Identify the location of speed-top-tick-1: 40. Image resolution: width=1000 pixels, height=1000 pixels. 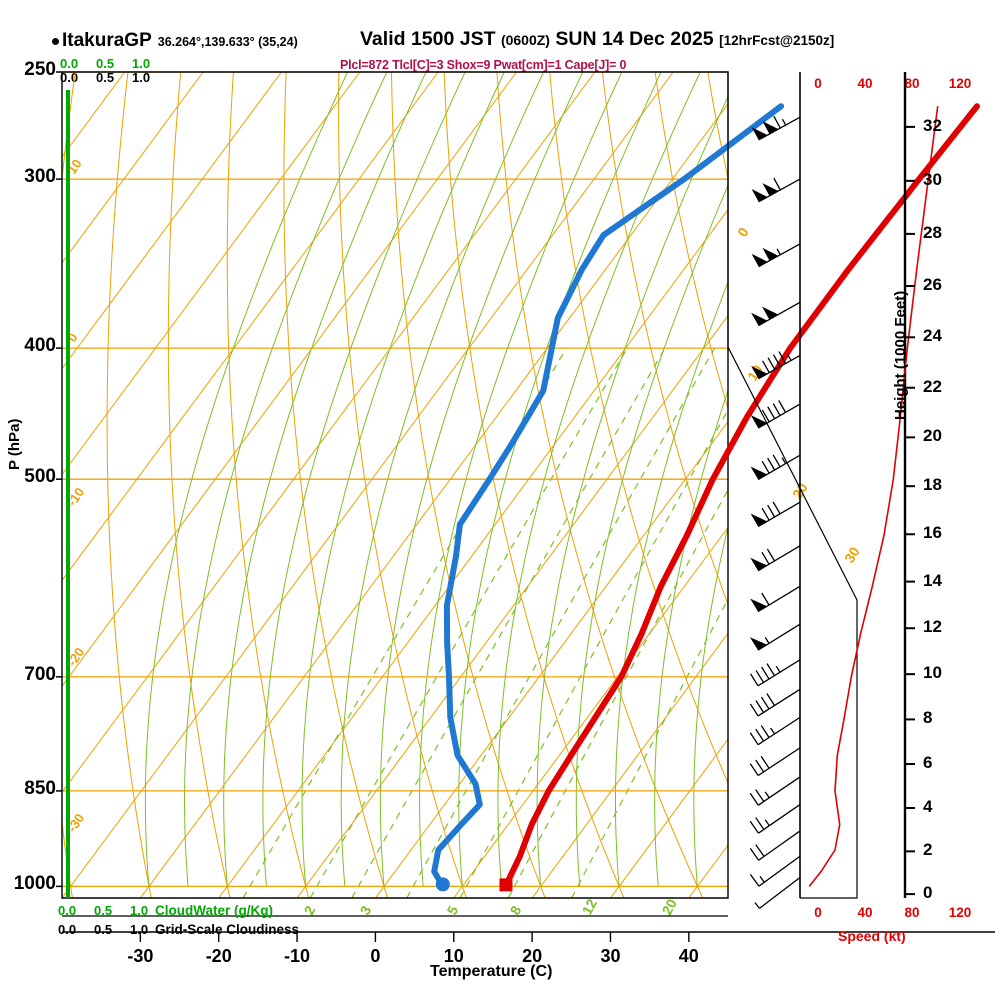
(865, 83).